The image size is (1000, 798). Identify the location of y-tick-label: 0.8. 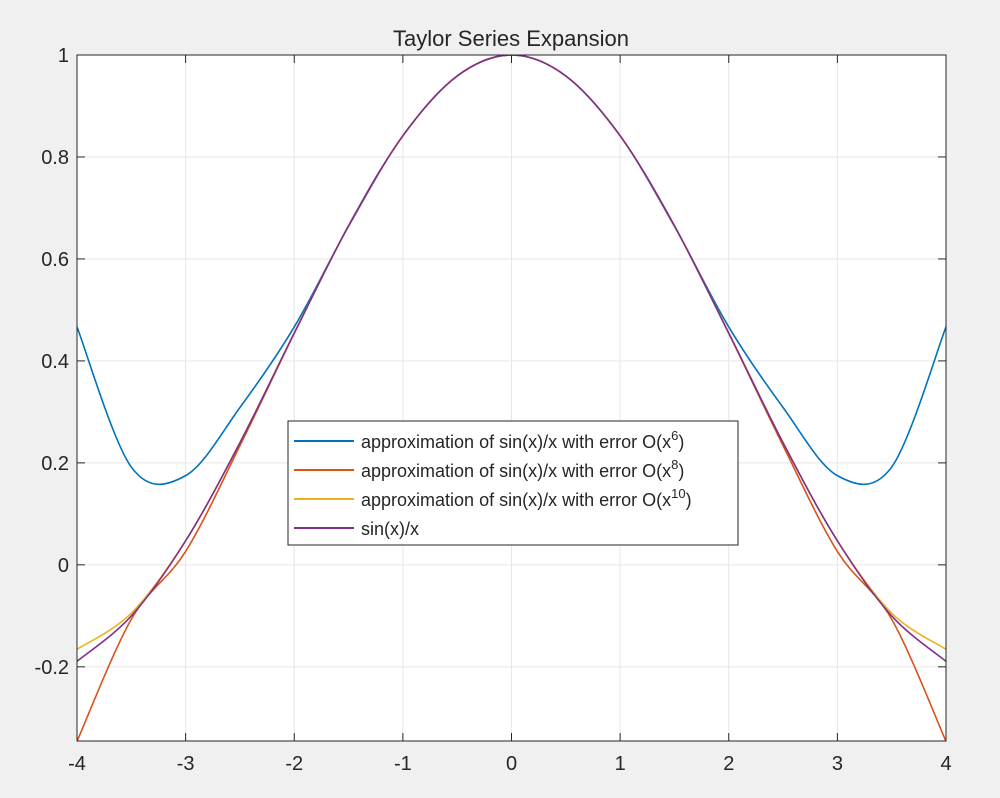
(55, 158).